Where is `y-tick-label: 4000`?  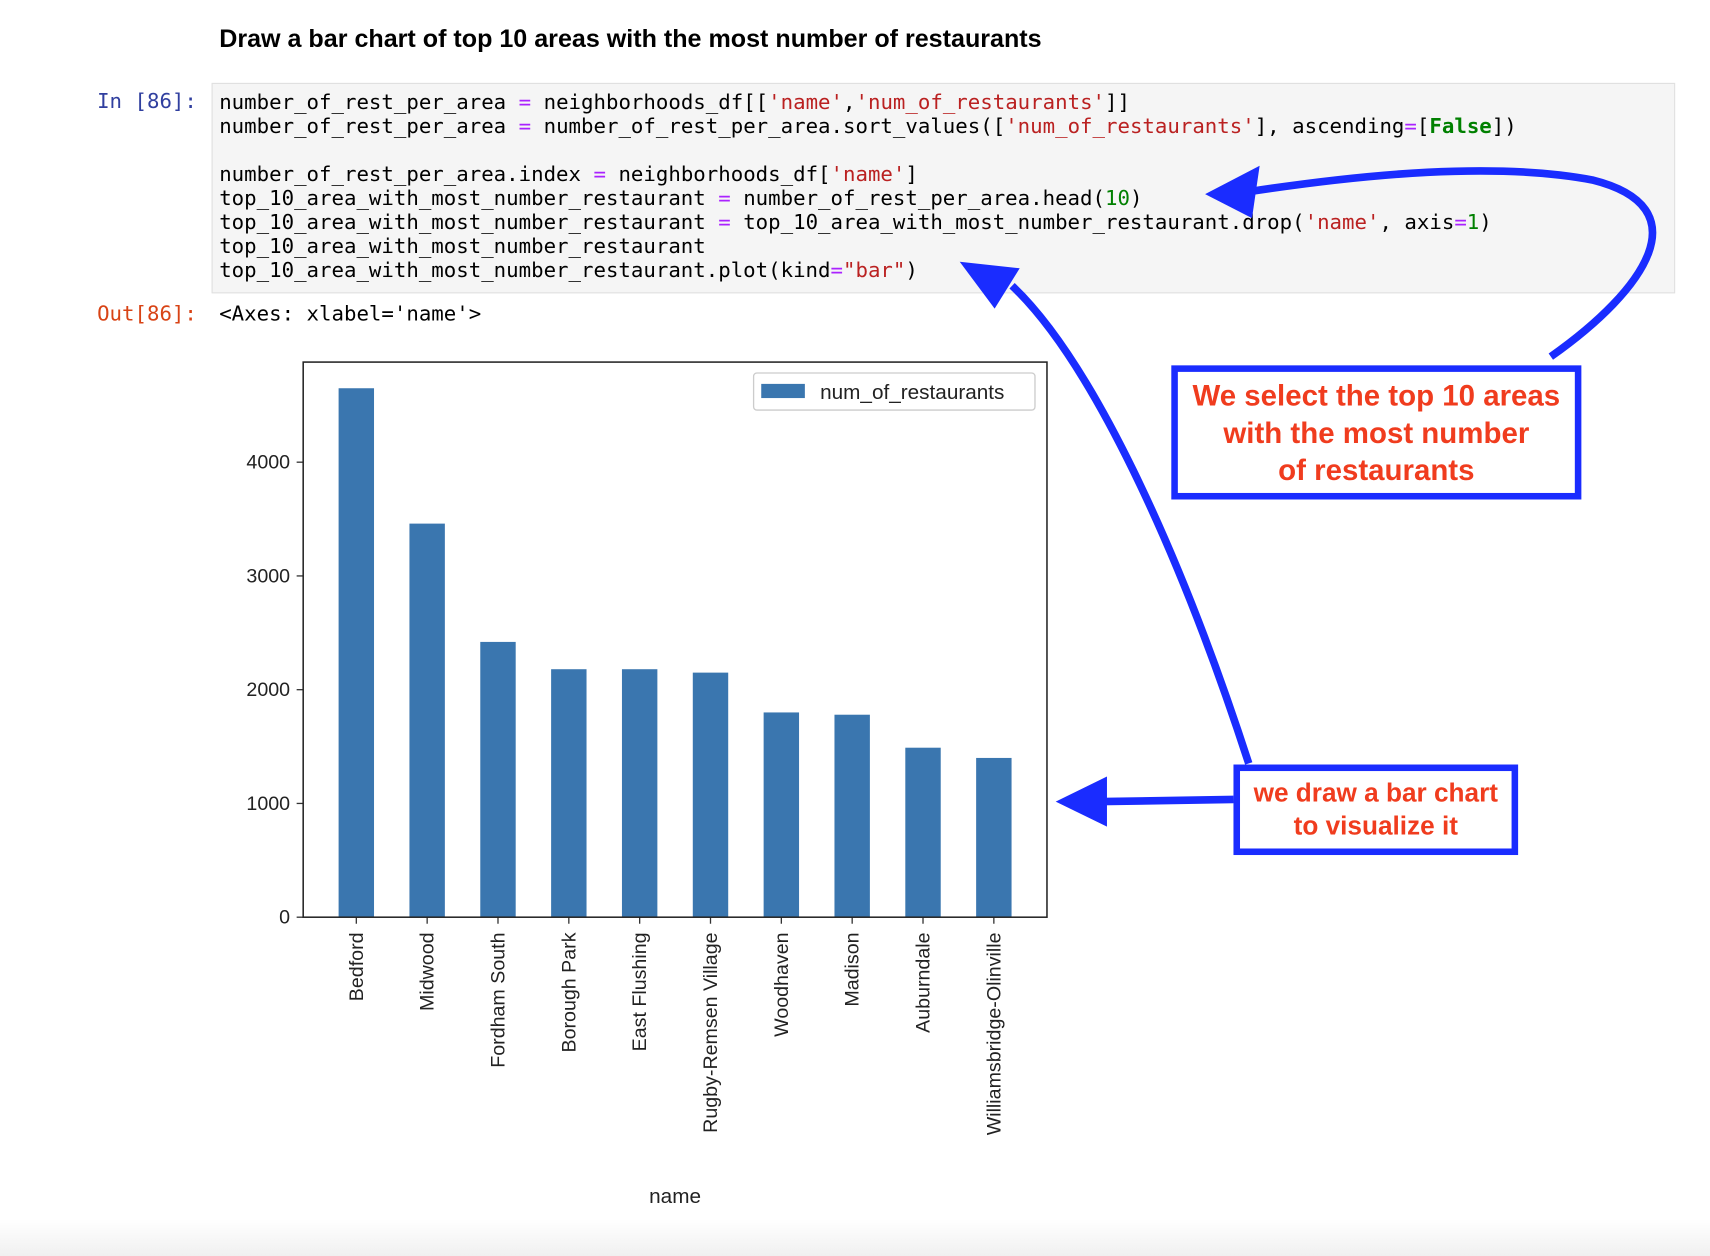
y-tick-label: 4000 is located at coordinates (268, 463).